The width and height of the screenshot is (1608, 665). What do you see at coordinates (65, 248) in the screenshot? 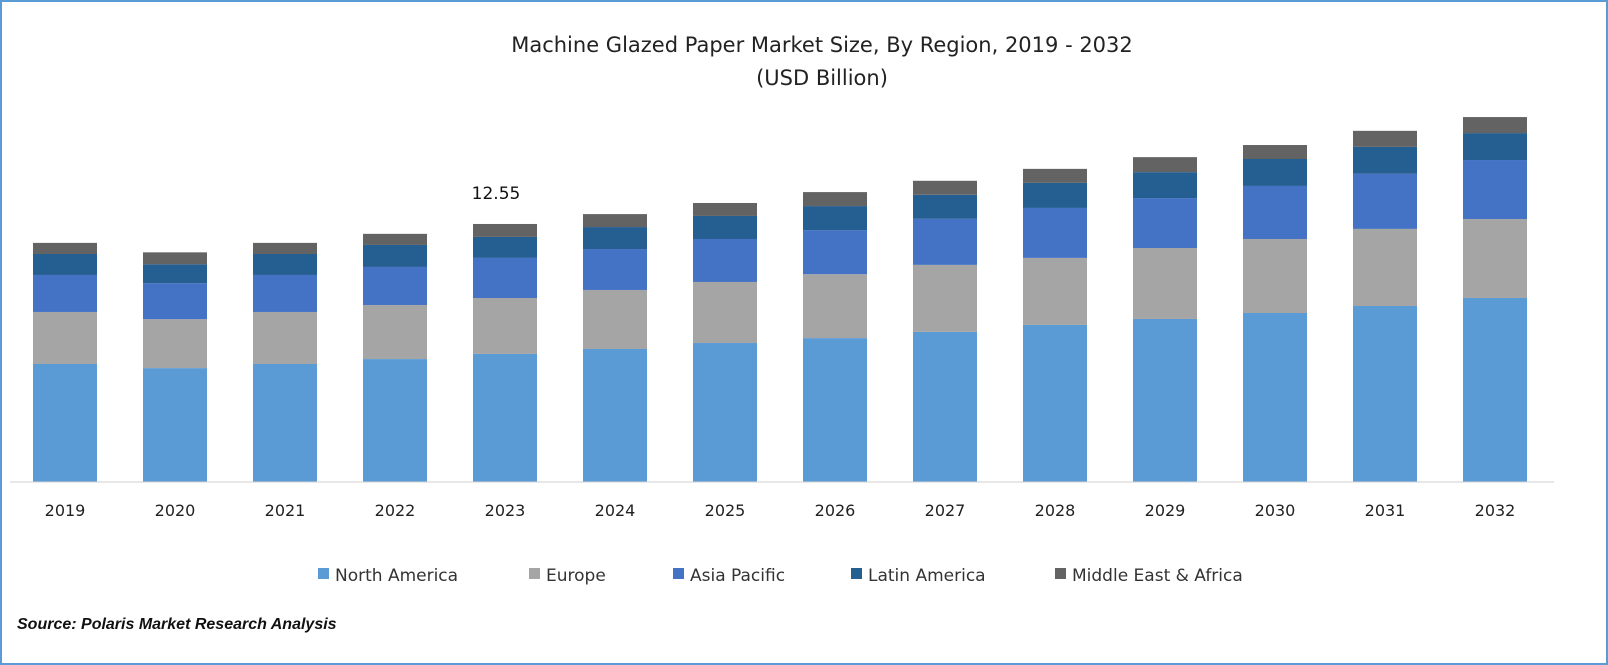
I see `bar-segment-middle-east-africa-2019` at bounding box center [65, 248].